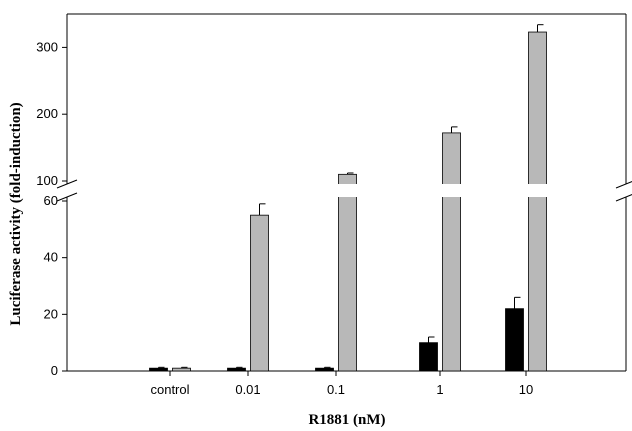 Image resolution: width=632 pixels, height=431 pixels. I want to click on y-axis-title: Luciferase activity (fold-induction), so click(16, 213).